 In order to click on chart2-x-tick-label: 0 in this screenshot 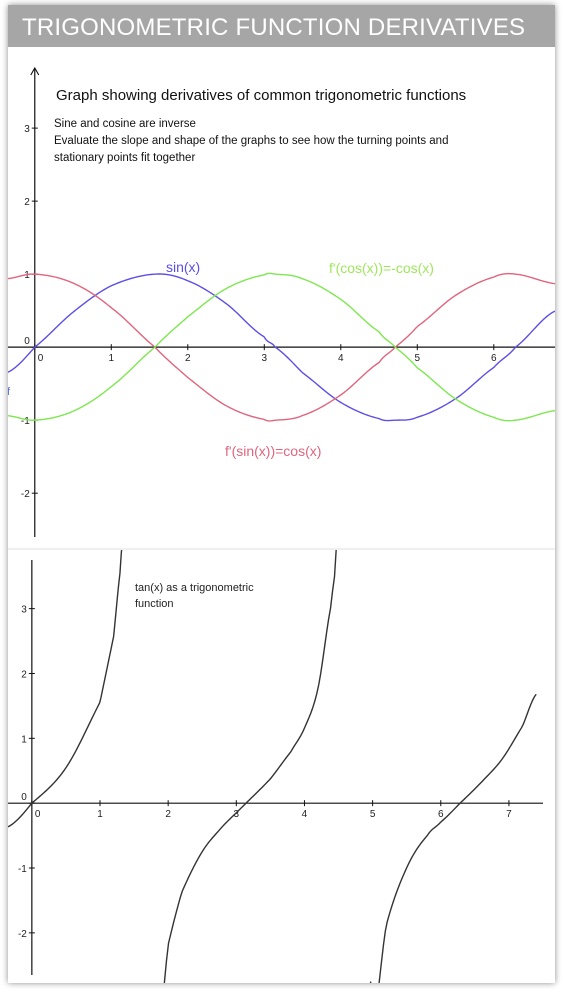, I will do `click(38, 814)`.